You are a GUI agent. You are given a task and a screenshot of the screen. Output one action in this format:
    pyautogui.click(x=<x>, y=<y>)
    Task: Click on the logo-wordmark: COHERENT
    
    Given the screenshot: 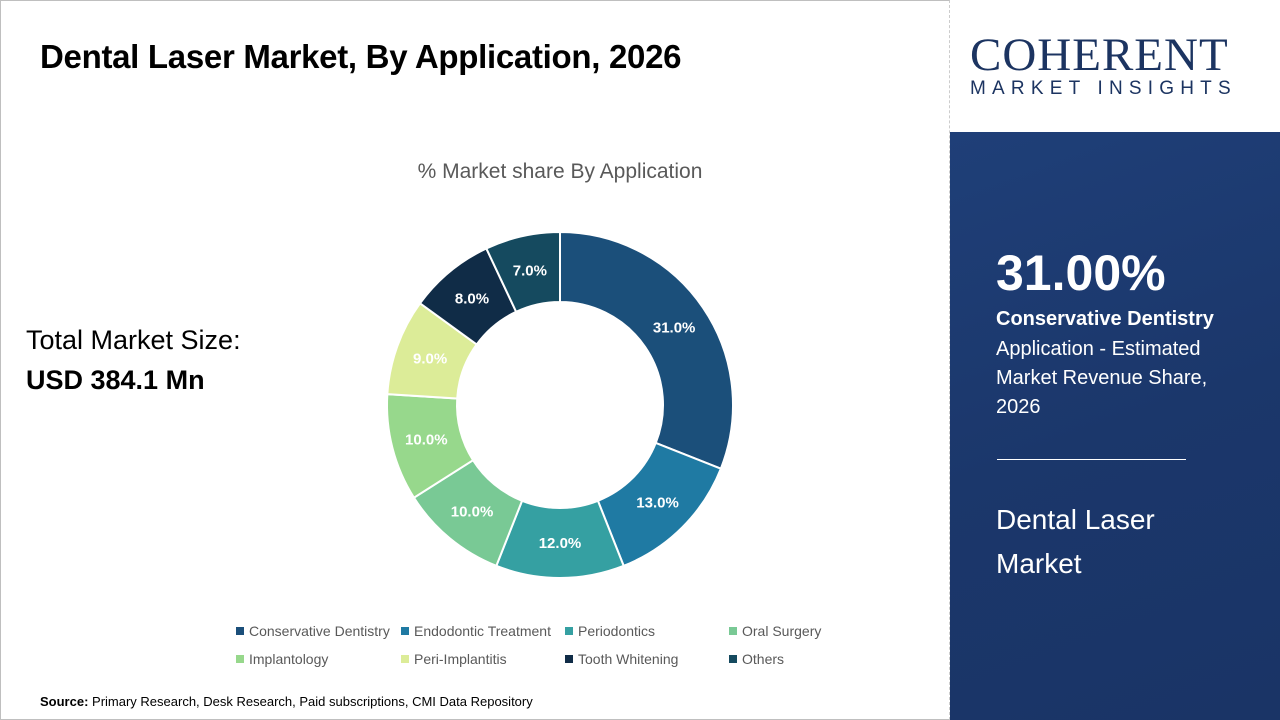 What is the action you would take?
    pyautogui.click(x=1099, y=55)
    